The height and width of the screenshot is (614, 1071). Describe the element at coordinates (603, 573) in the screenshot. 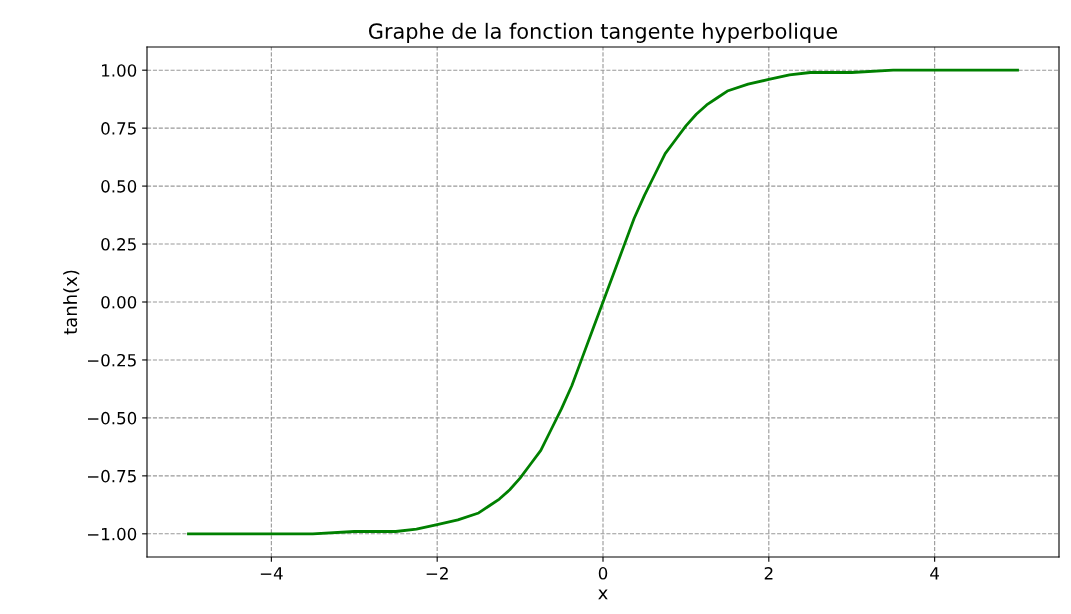

I see `x-tick-label: 0` at that location.